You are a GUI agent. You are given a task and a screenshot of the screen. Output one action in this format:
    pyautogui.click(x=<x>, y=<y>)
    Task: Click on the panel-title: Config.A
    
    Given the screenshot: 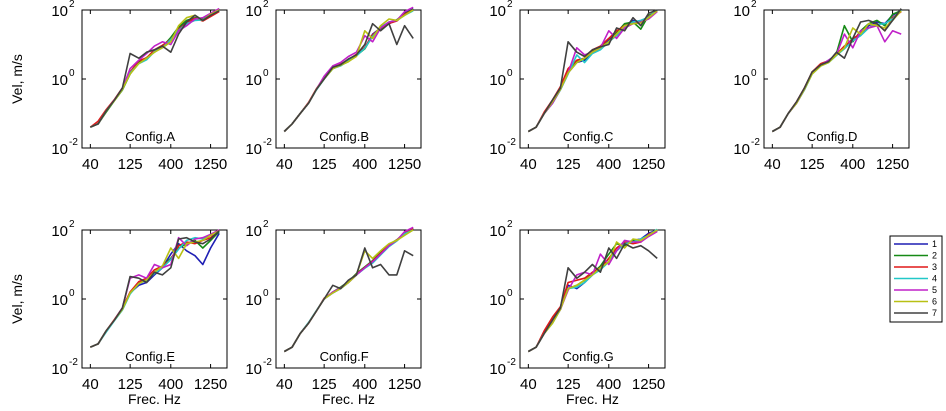 What is the action you would take?
    pyautogui.click(x=150, y=136)
    